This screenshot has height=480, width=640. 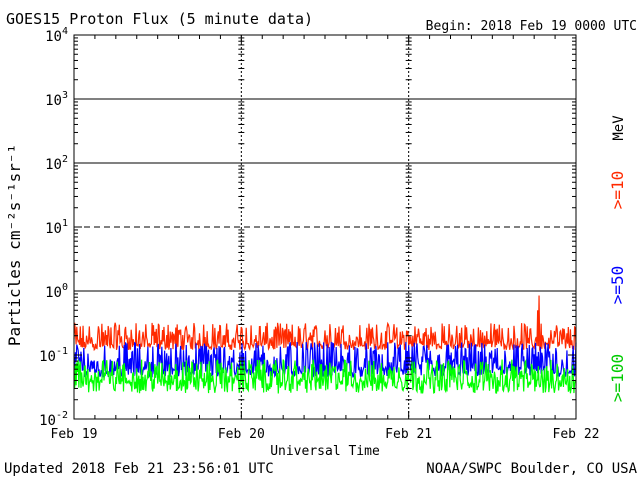 I want to click on legend-series-50: >=50, so click(x=617, y=285).